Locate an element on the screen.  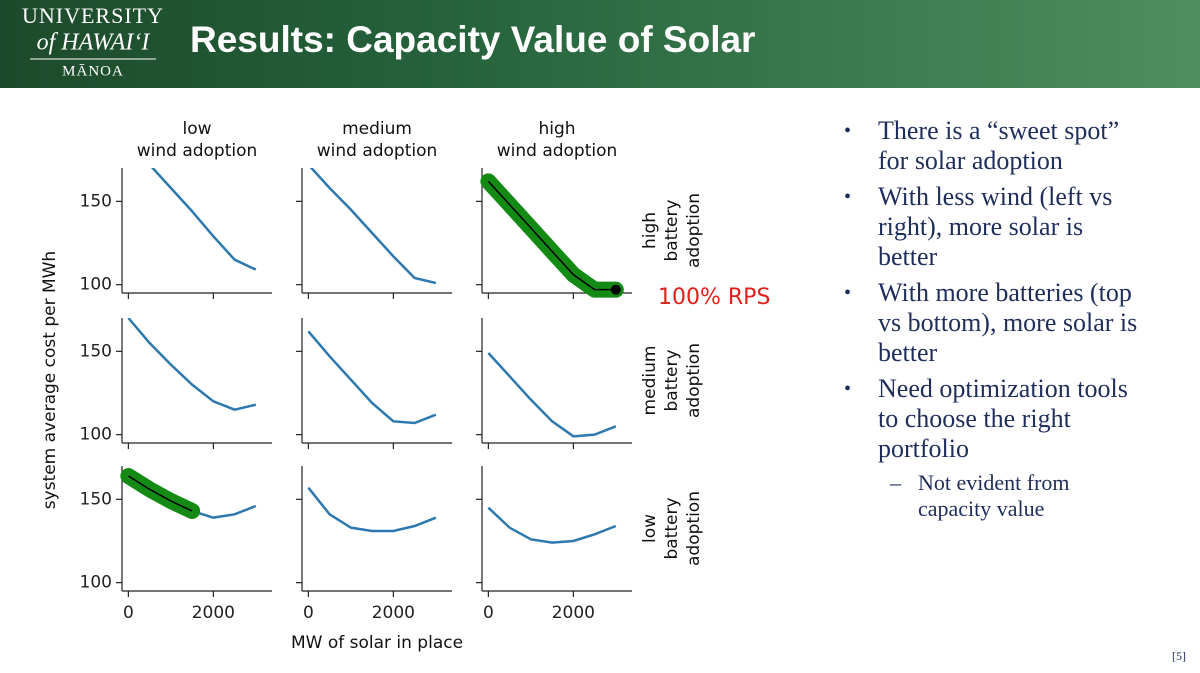
annotation: 100% RPS is located at coordinates (714, 297).